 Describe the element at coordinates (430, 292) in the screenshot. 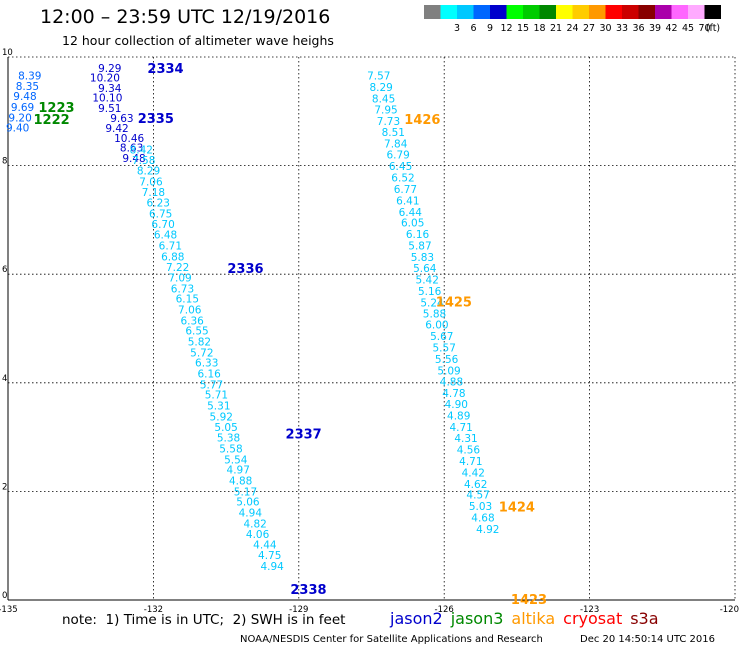

I see `wave-height-label: 5.16` at that location.